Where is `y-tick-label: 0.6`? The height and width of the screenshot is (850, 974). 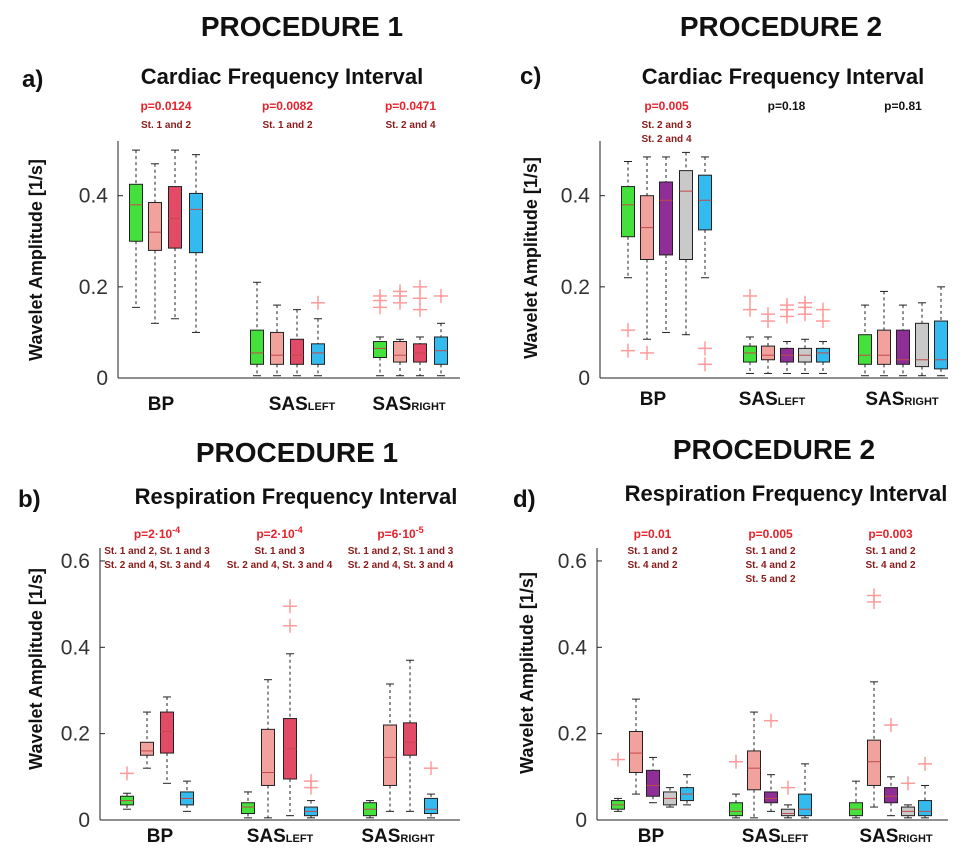
y-tick-label: 0.6 is located at coordinates (572, 561).